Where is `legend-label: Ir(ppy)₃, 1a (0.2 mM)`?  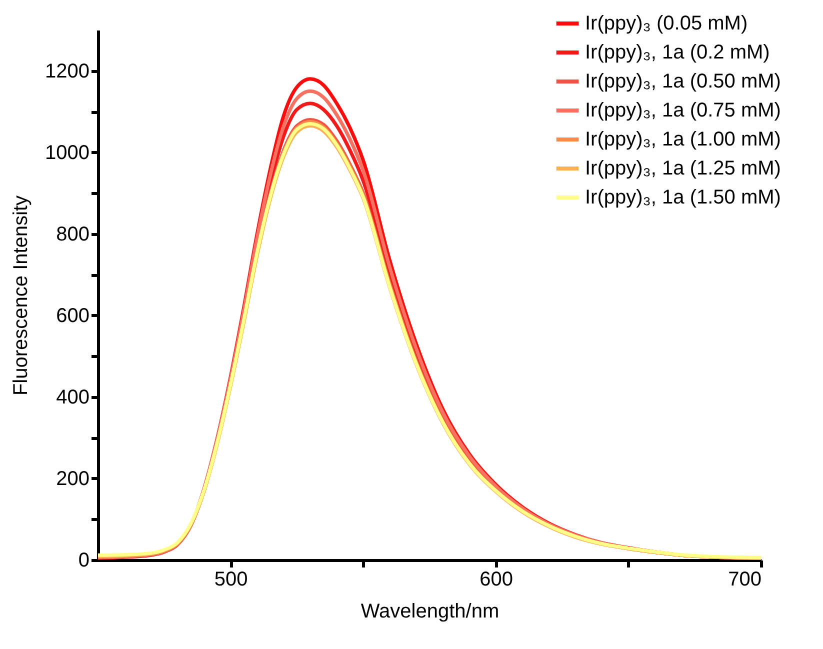
legend-label: Ir(ppy)₃, 1a (0.2 mM) is located at coordinates (677, 53).